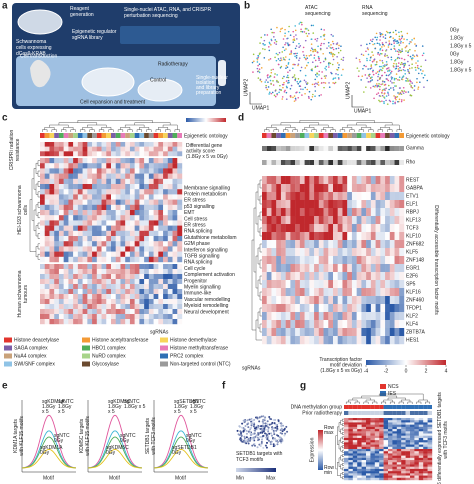 This screenshot has width=474, height=484. I want to click on text-line: and library, so click(208, 88).